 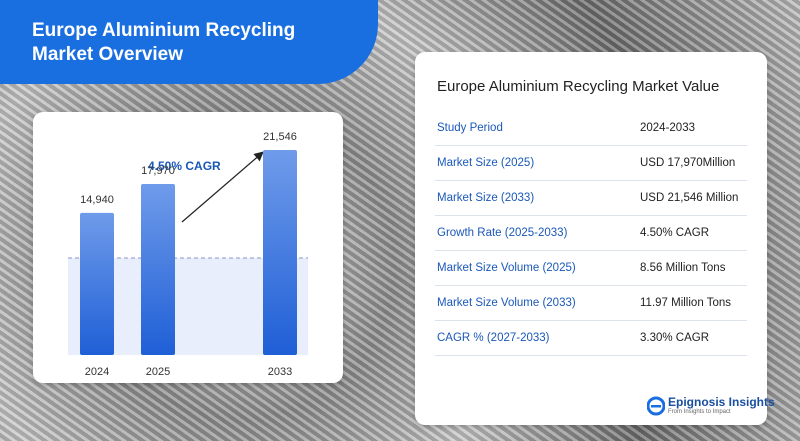 I want to click on row-label: Growth Rate (2025-2033), so click(x=502, y=233).